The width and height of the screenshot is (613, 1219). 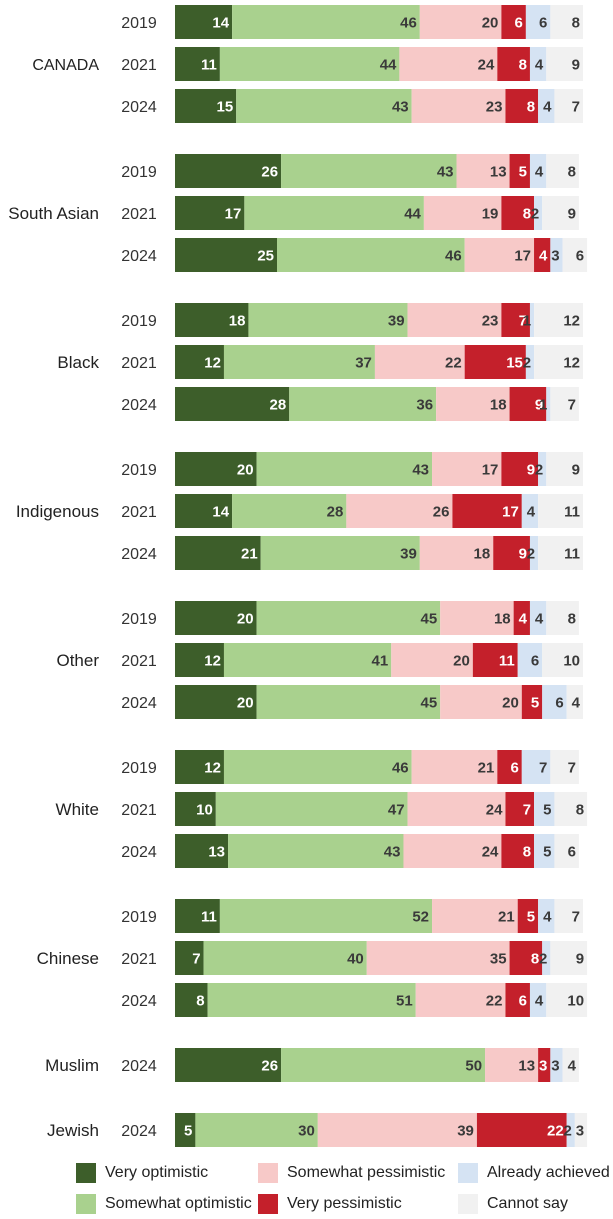 I want to click on bar-segment-chinese-2021-somewhat-optimistic, so click(x=285, y=958).